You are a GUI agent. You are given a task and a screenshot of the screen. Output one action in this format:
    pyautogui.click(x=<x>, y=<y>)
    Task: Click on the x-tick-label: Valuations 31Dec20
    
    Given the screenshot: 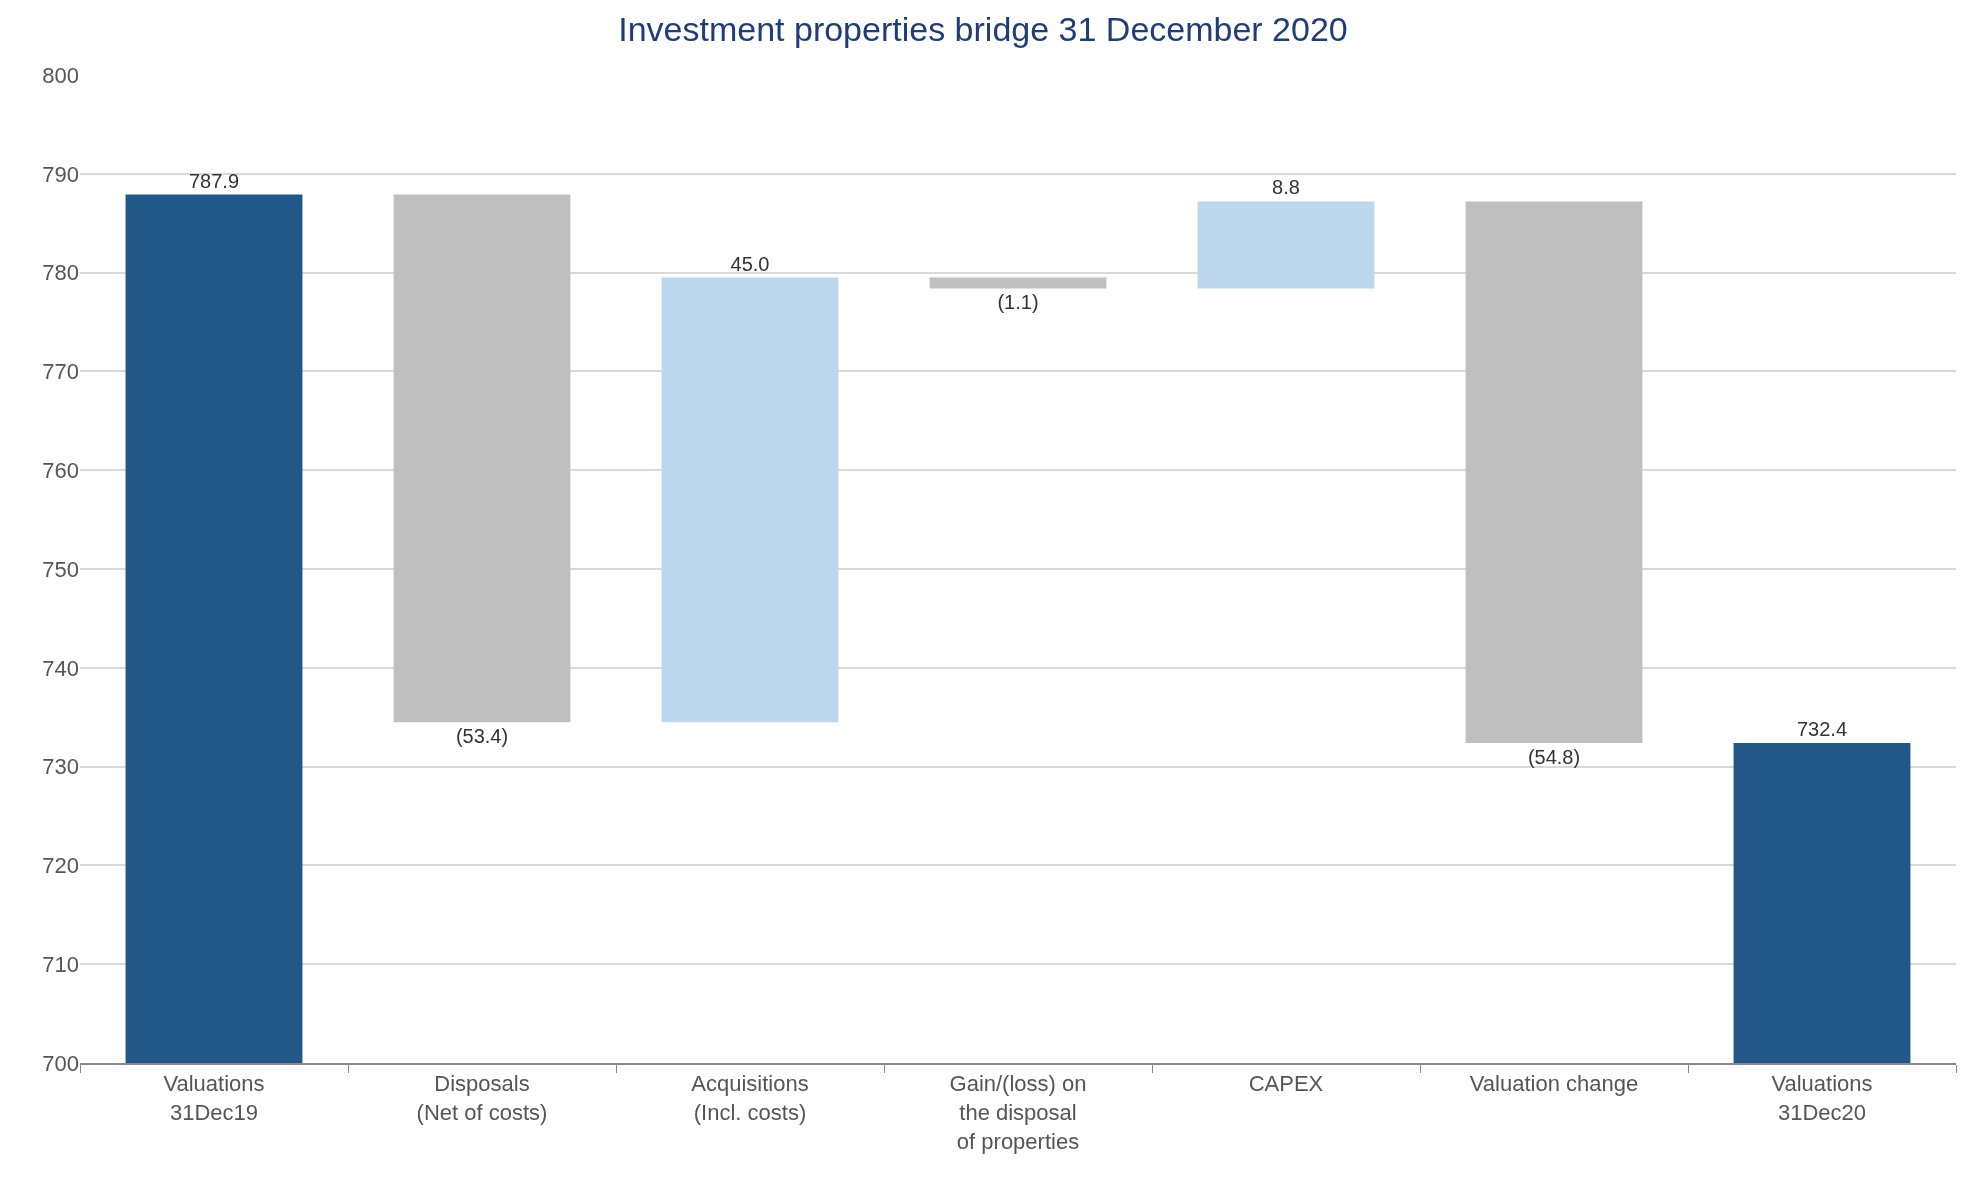 What is the action you would take?
    pyautogui.click(x=1822, y=1098)
    